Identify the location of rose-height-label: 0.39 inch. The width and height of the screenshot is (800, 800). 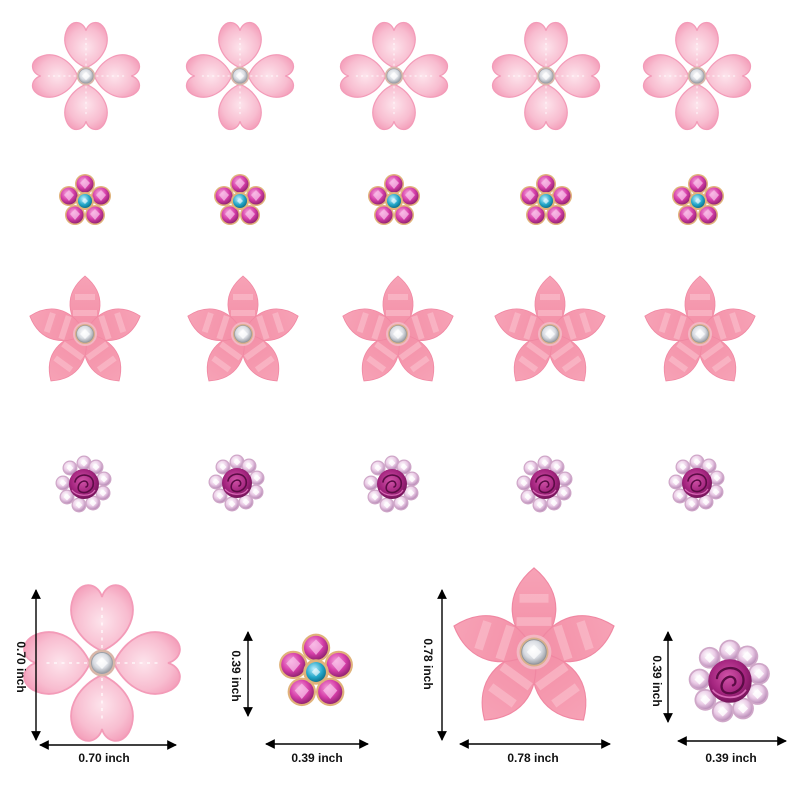
(657, 681).